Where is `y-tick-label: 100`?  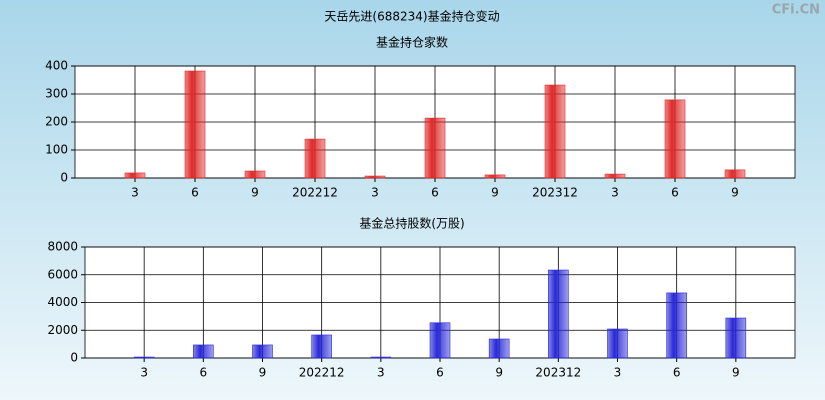 y-tick-label: 100 is located at coordinates (56, 150).